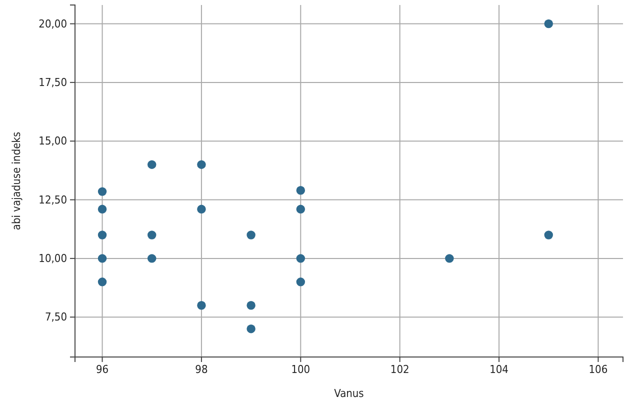 The height and width of the screenshot is (409, 635). I want to click on y-tick-label: 15,00, so click(52, 141).